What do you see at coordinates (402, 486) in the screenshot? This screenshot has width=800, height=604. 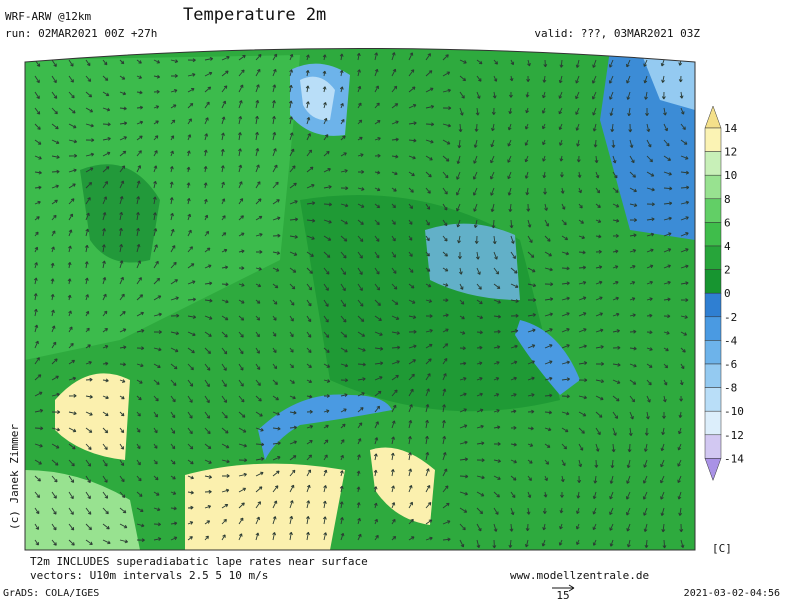 I see `warm-area` at bounding box center [402, 486].